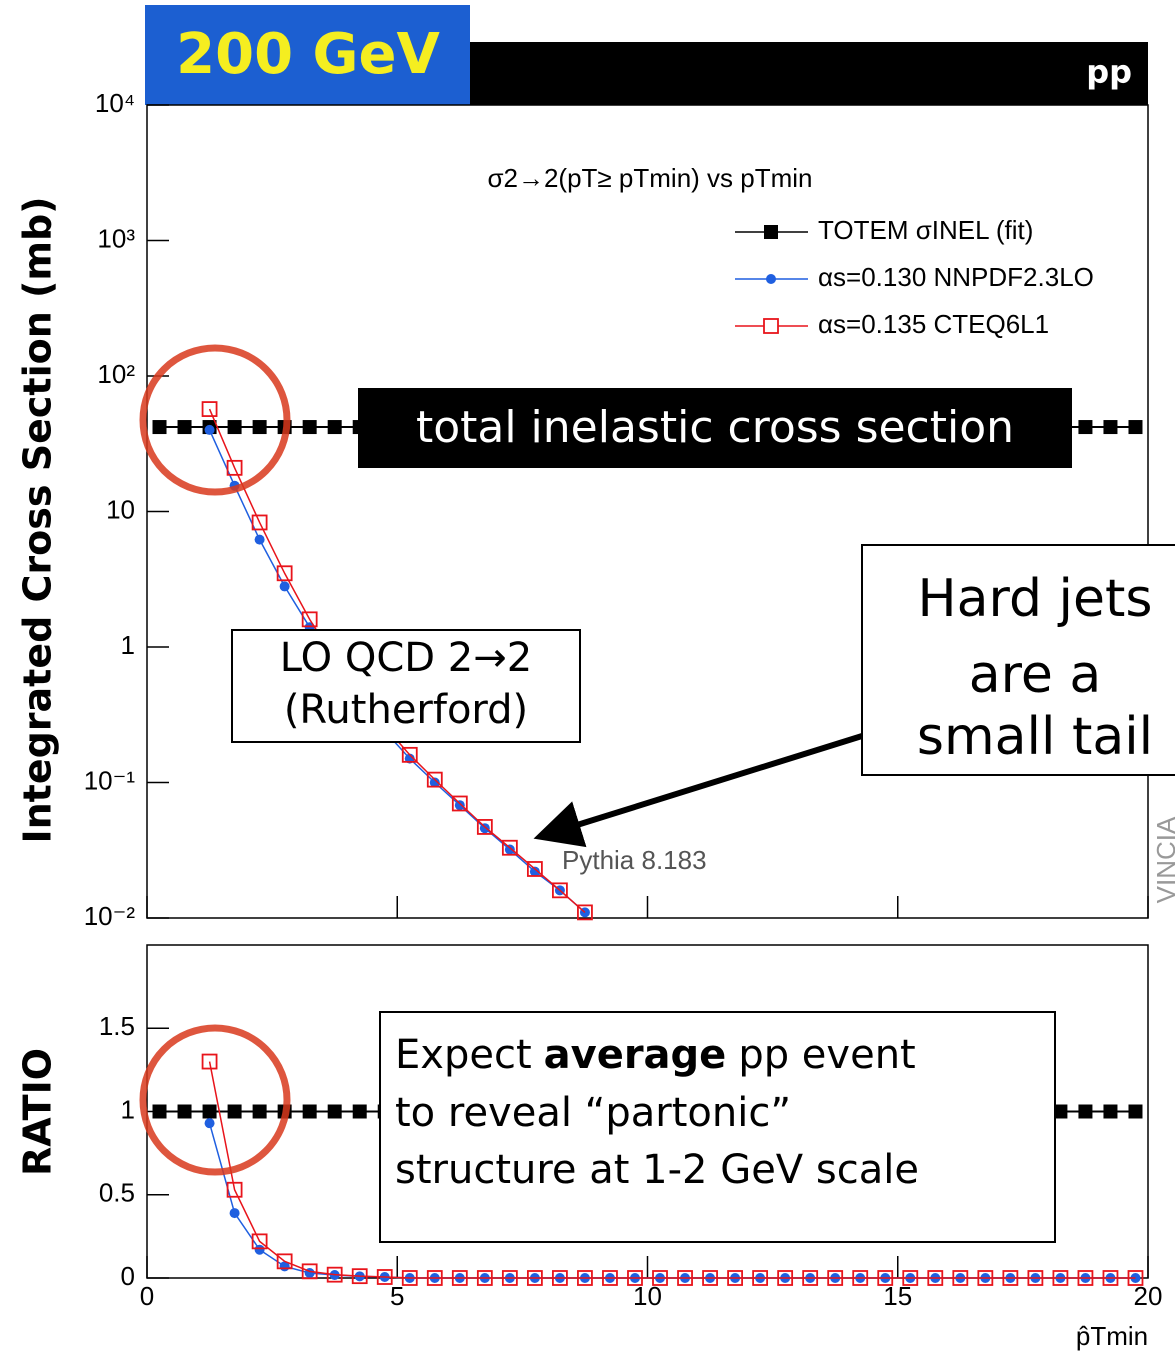 This screenshot has width=1175, height=1359. I want to click on badge, so click(307, 55).